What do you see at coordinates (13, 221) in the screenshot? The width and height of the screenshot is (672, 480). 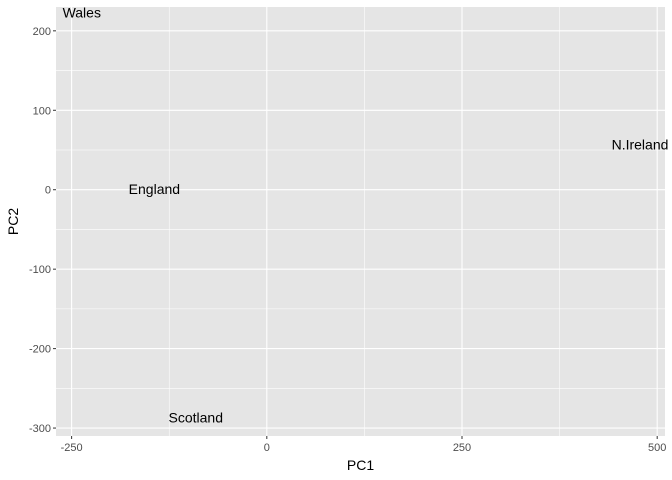 I see `y-axis-title: PC2` at bounding box center [13, 221].